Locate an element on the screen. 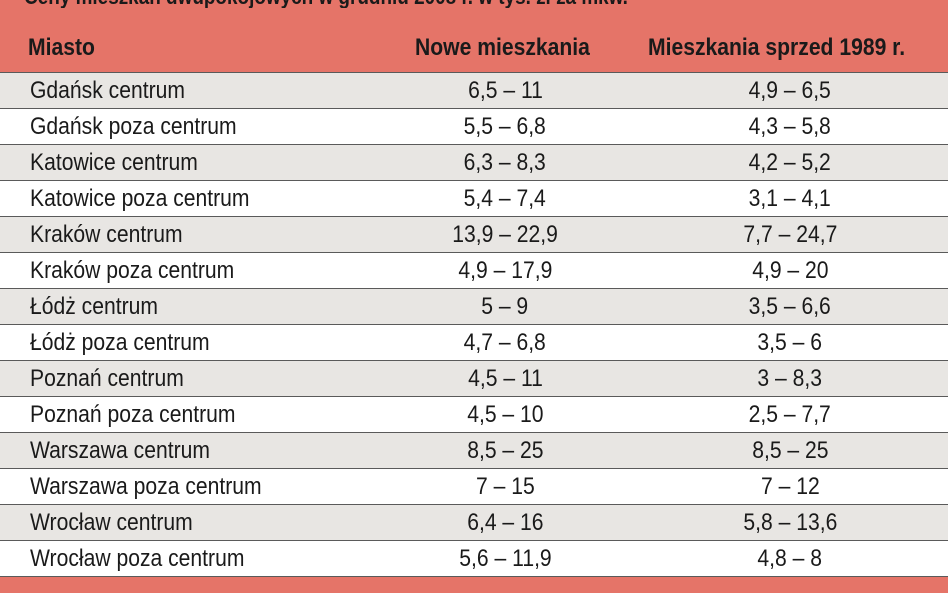  header-new-apartments: Nowe mieszkania is located at coordinates (502, 47).